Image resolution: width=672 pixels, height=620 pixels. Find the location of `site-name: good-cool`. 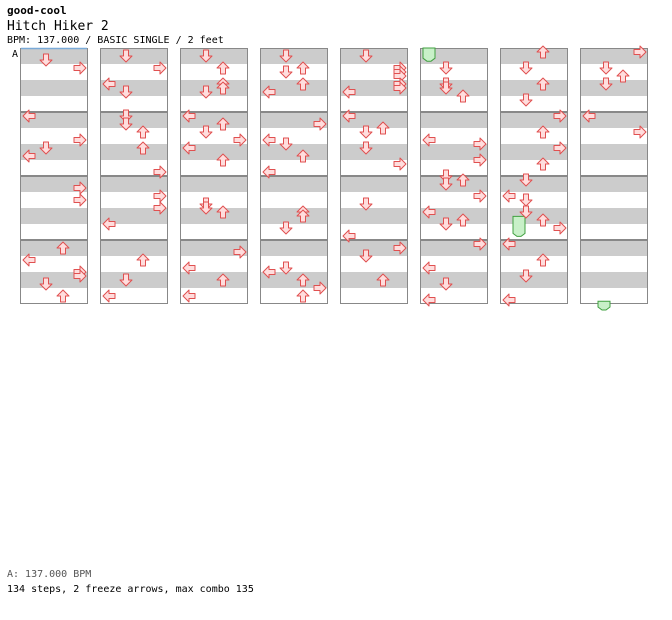

site-name: good-cool is located at coordinates (37, 10).